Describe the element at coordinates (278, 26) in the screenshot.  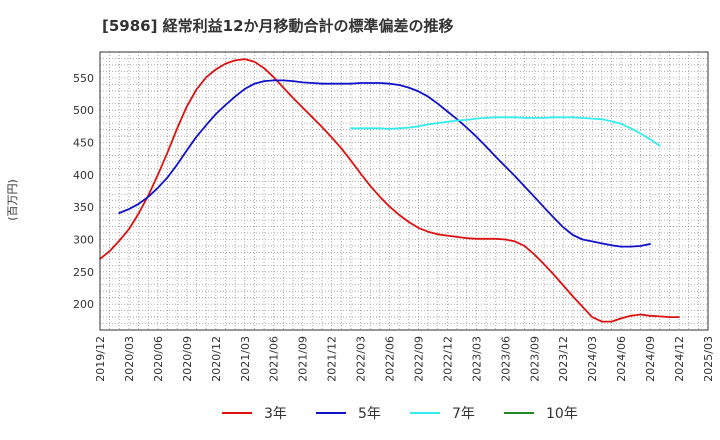
I see `chart-title: [5986] 経常利益12か月移動合計の標準偏差の推移` at that location.